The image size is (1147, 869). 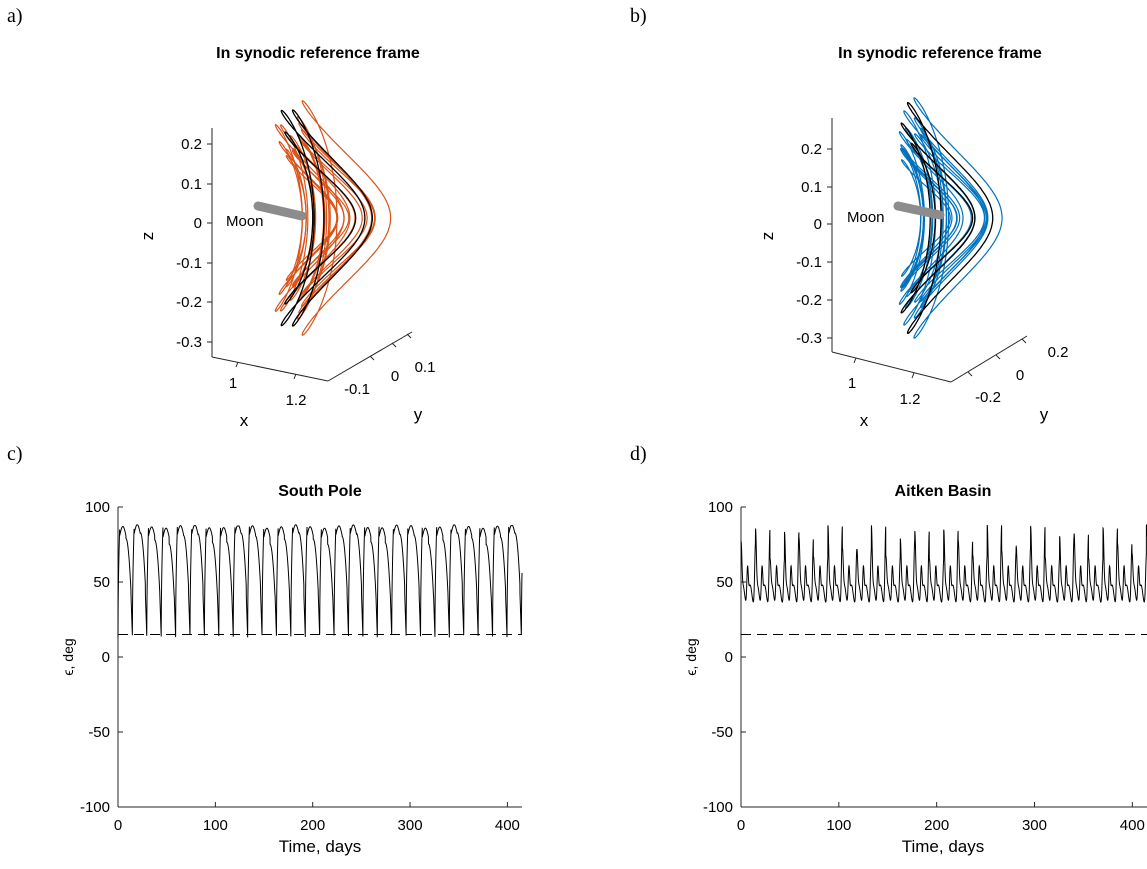 What do you see at coordinates (418, 414) in the screenshot?
I see `chart-a-ylabel: y` at bounding box center [418, 414].